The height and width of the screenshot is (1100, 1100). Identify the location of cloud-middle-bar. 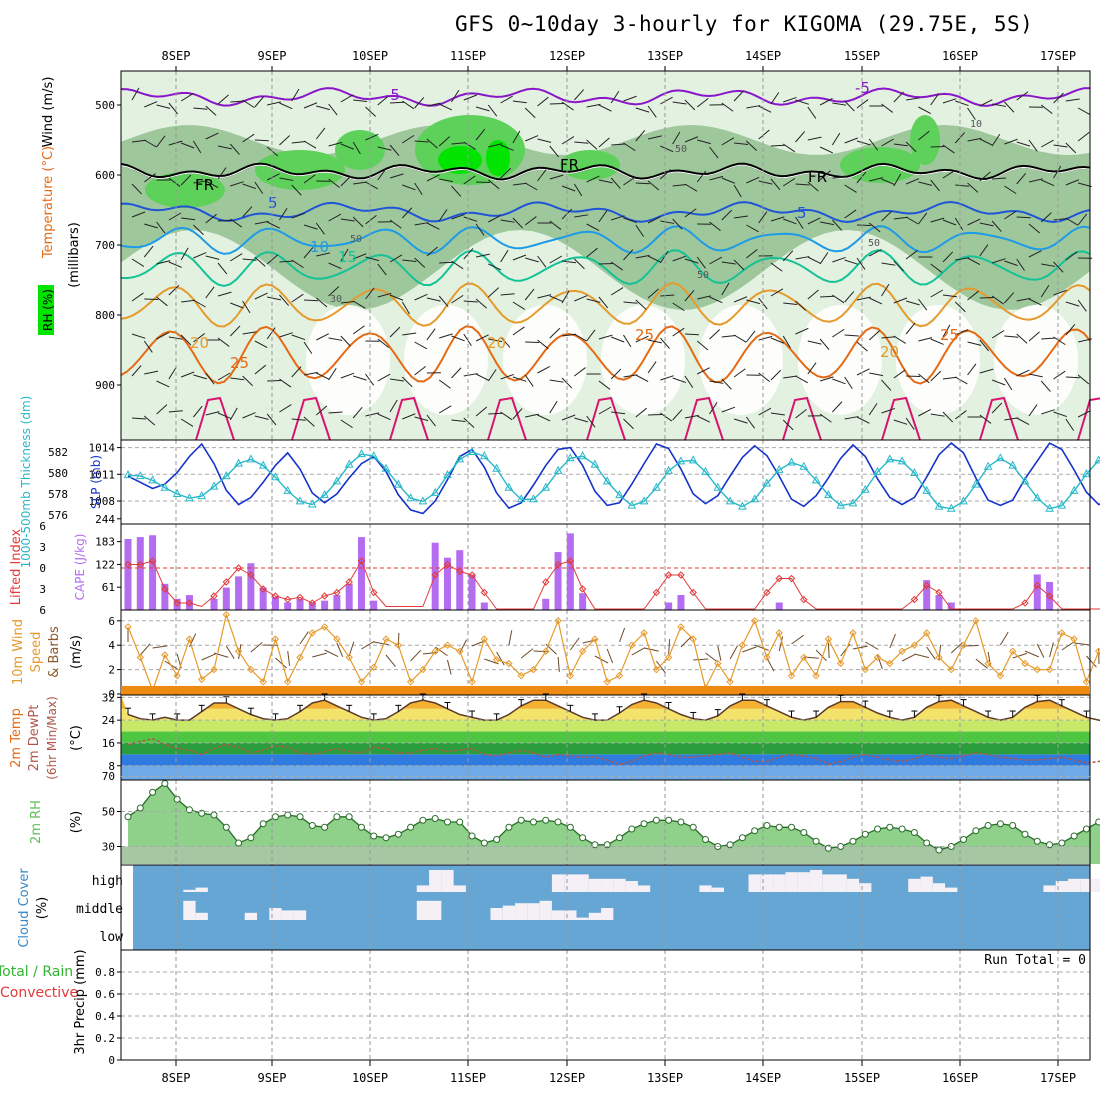
(201, 916).